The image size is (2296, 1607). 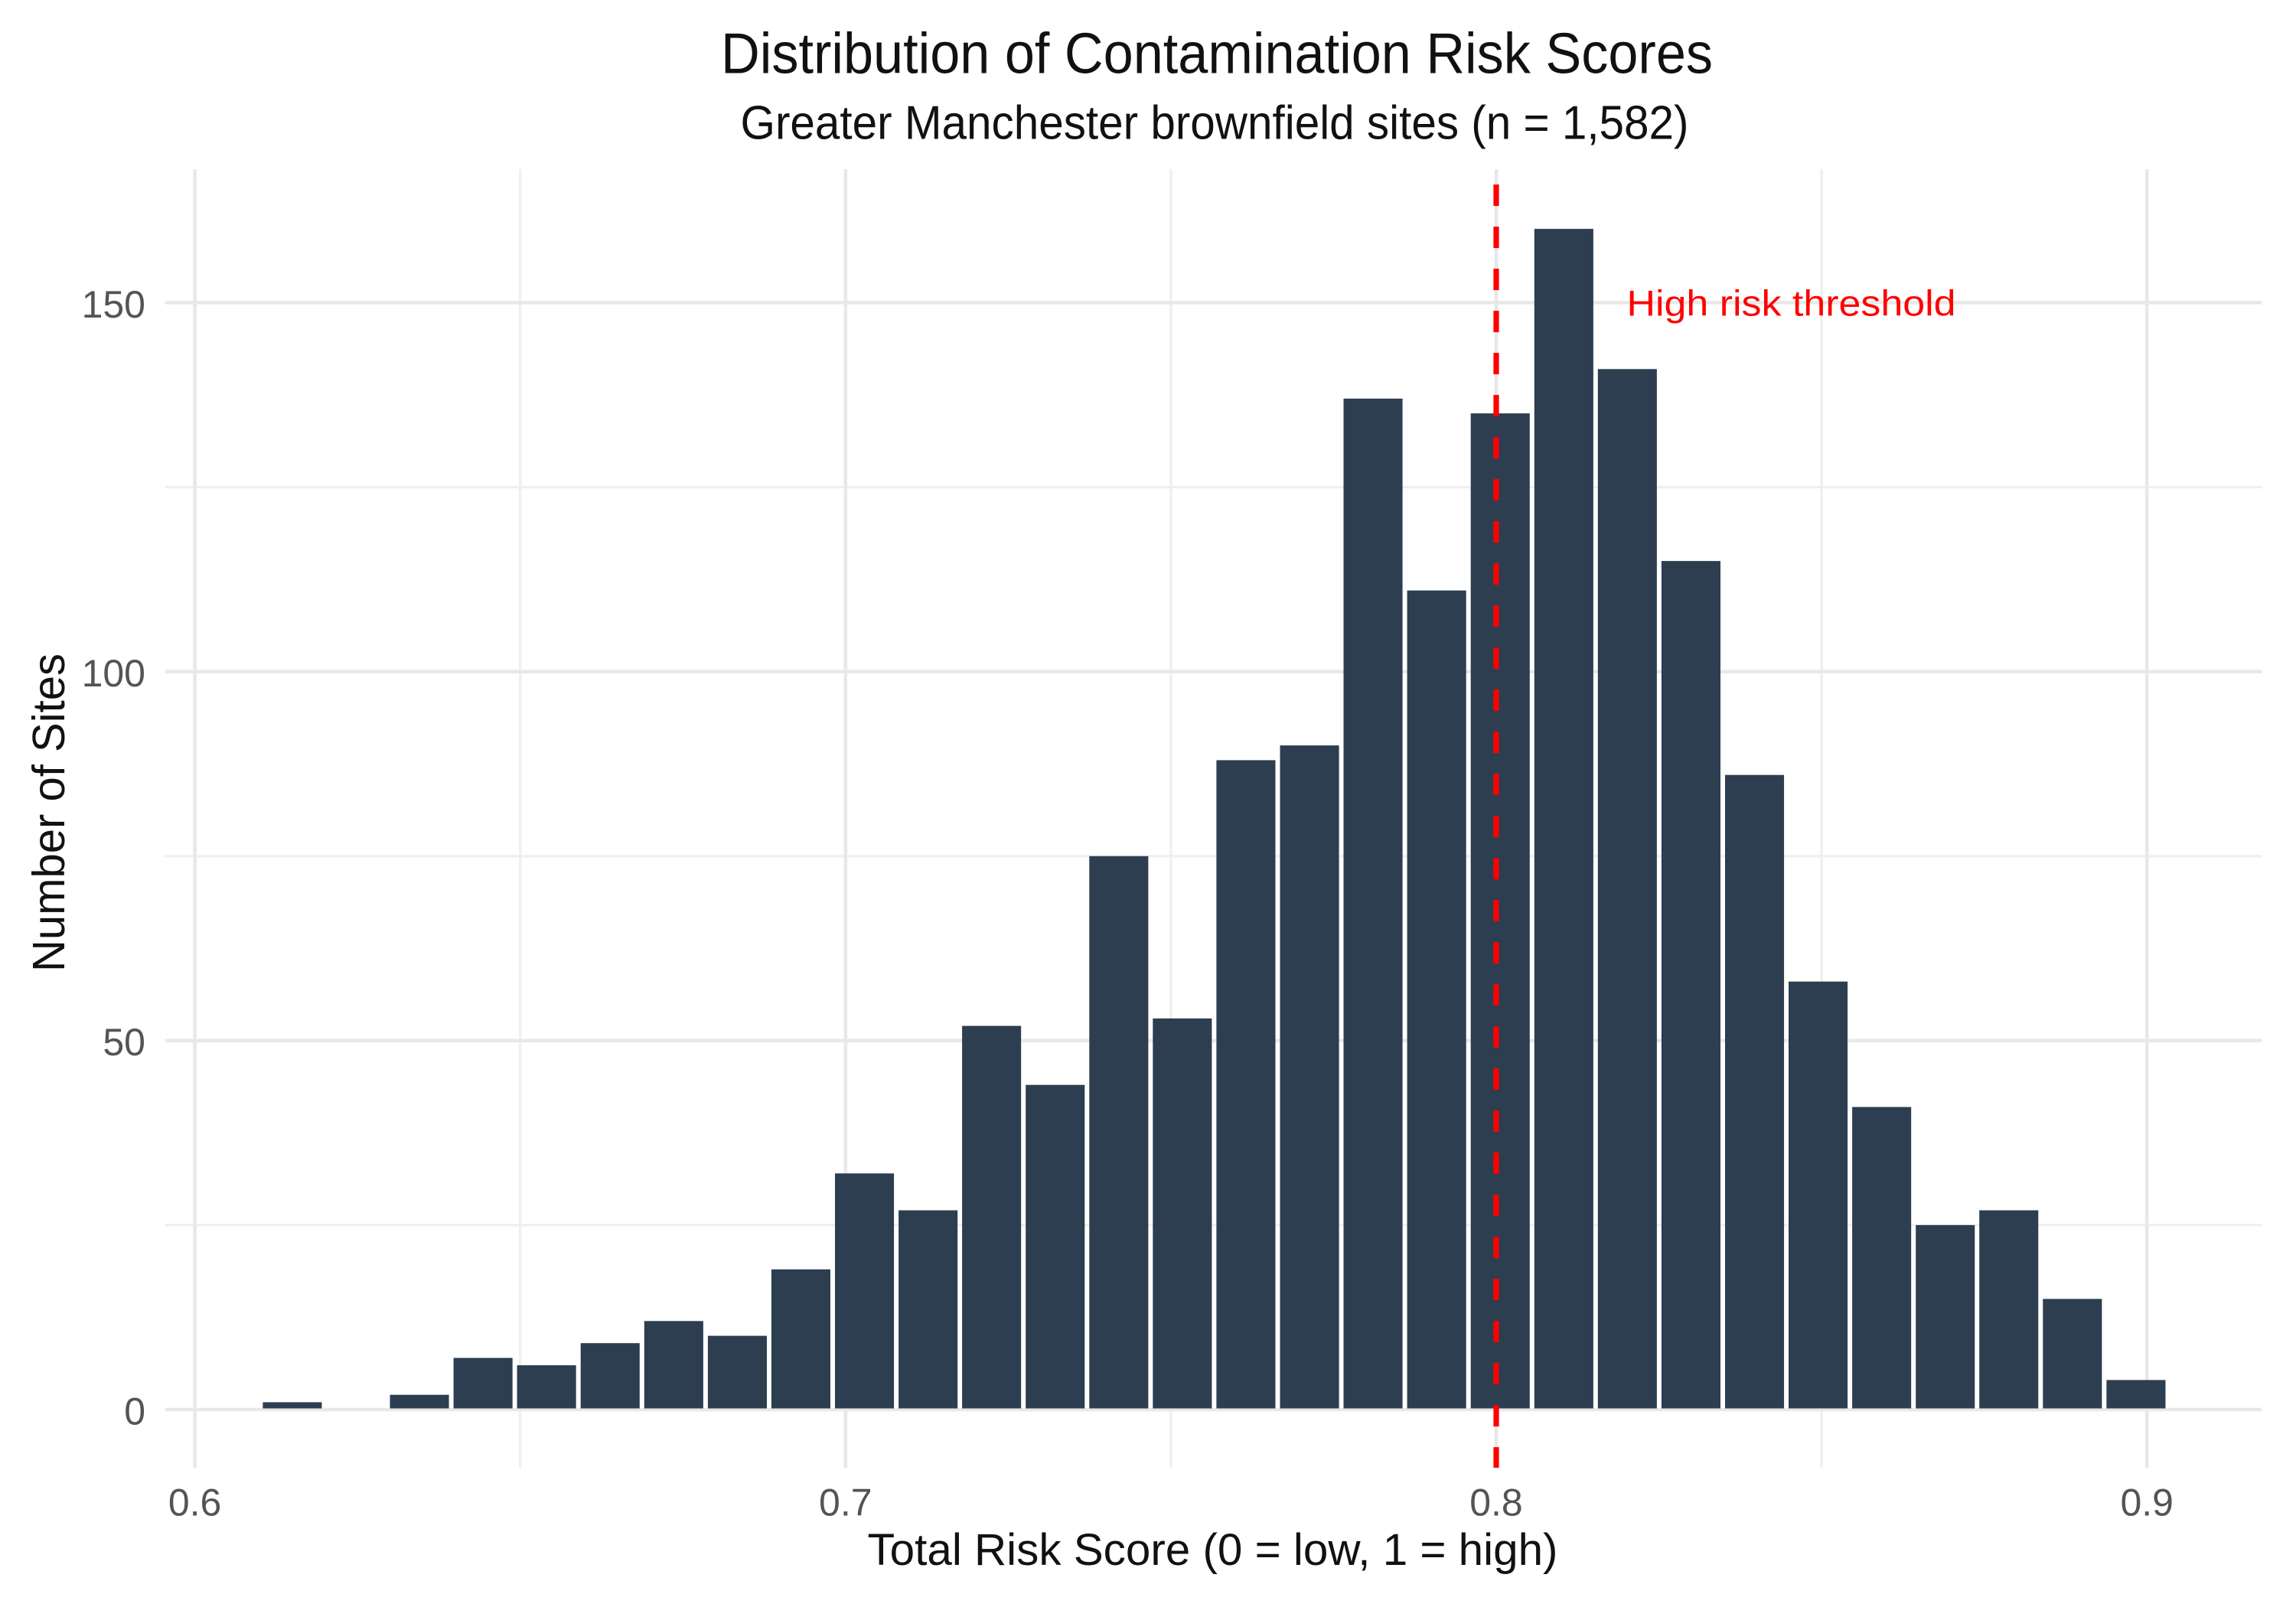 What do you see at coordinates (845, 1503) in the screenshot?
I see `svg-text: 0.7` at bounding box center [845, 1503].